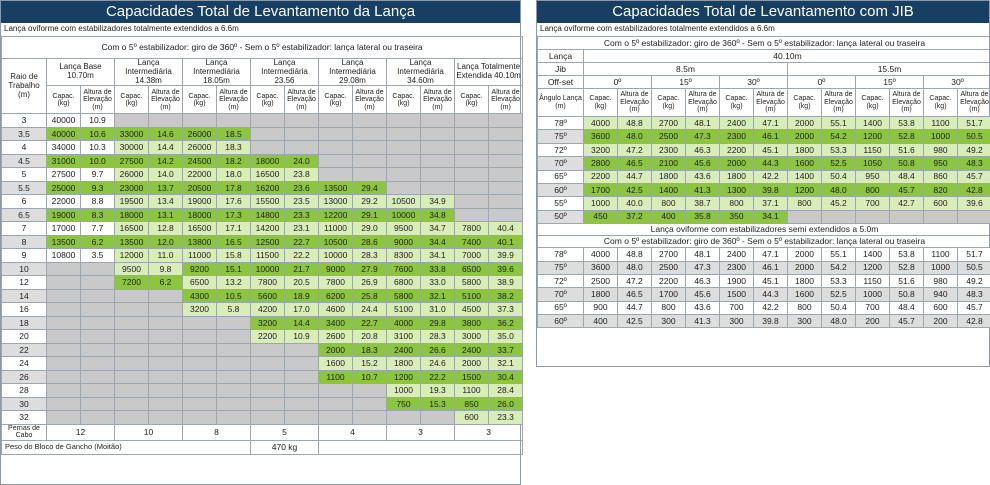 The image size is (990, 485). Describe the element at coordinates (369, 377) in the screenshot. I see `value-cell: 10.7` at that location.